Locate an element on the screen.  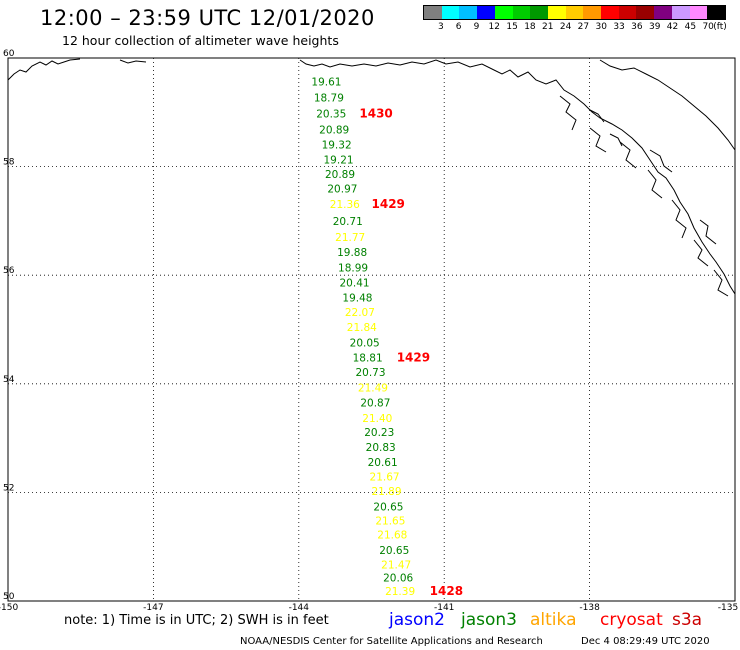
swh-value: 20.06 is located at coordinates (398, 578).